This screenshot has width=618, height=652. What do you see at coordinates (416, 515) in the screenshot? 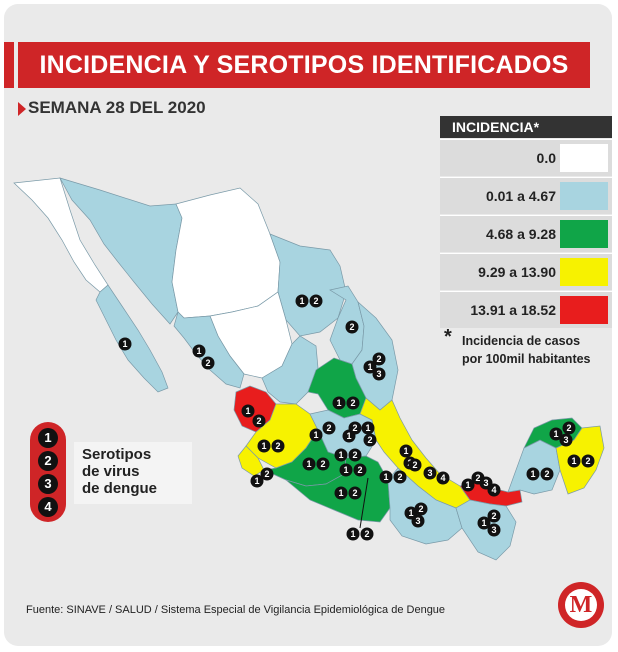
I see `marker-oaxaca: 1 2 3` at bounding box center [416, 515].